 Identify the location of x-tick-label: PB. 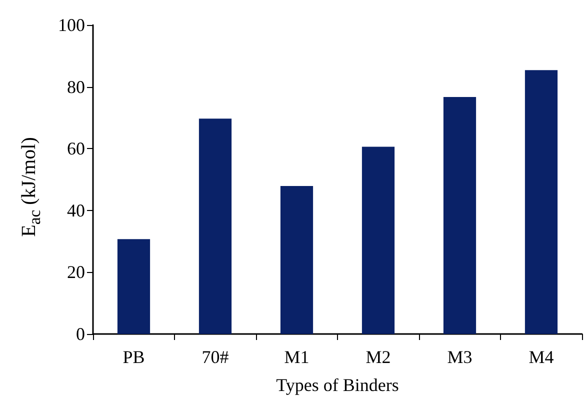
(133, 357).